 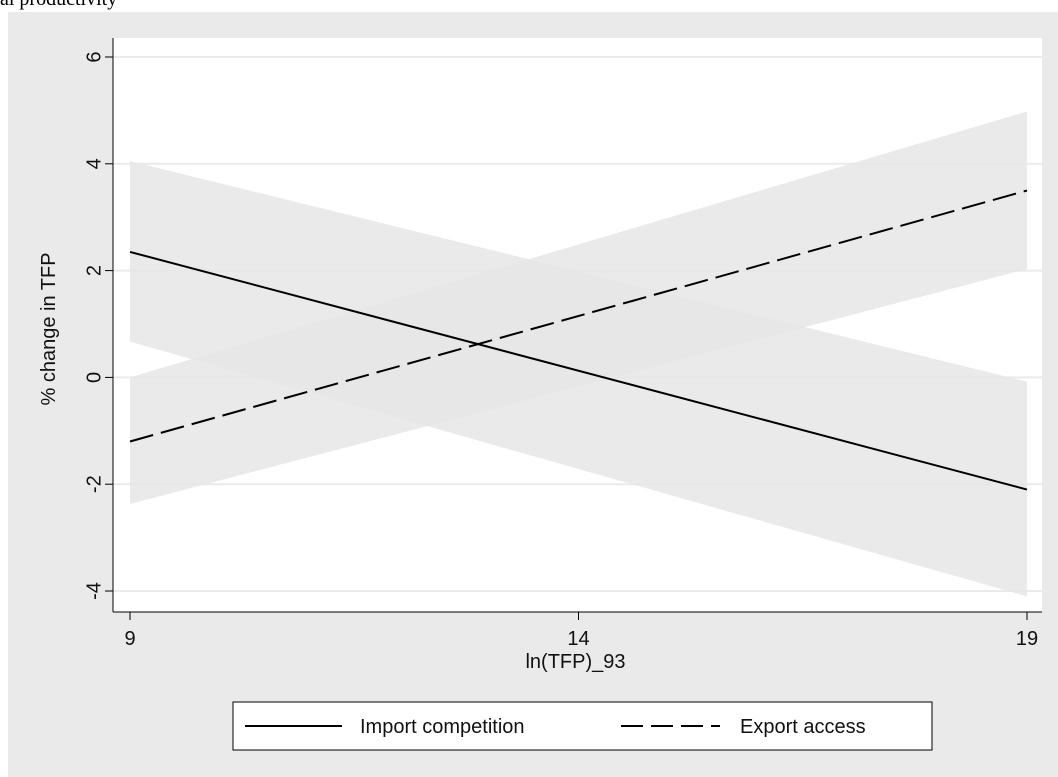 I want to click on y-tick-label: 2, so click(x=94, y=270).